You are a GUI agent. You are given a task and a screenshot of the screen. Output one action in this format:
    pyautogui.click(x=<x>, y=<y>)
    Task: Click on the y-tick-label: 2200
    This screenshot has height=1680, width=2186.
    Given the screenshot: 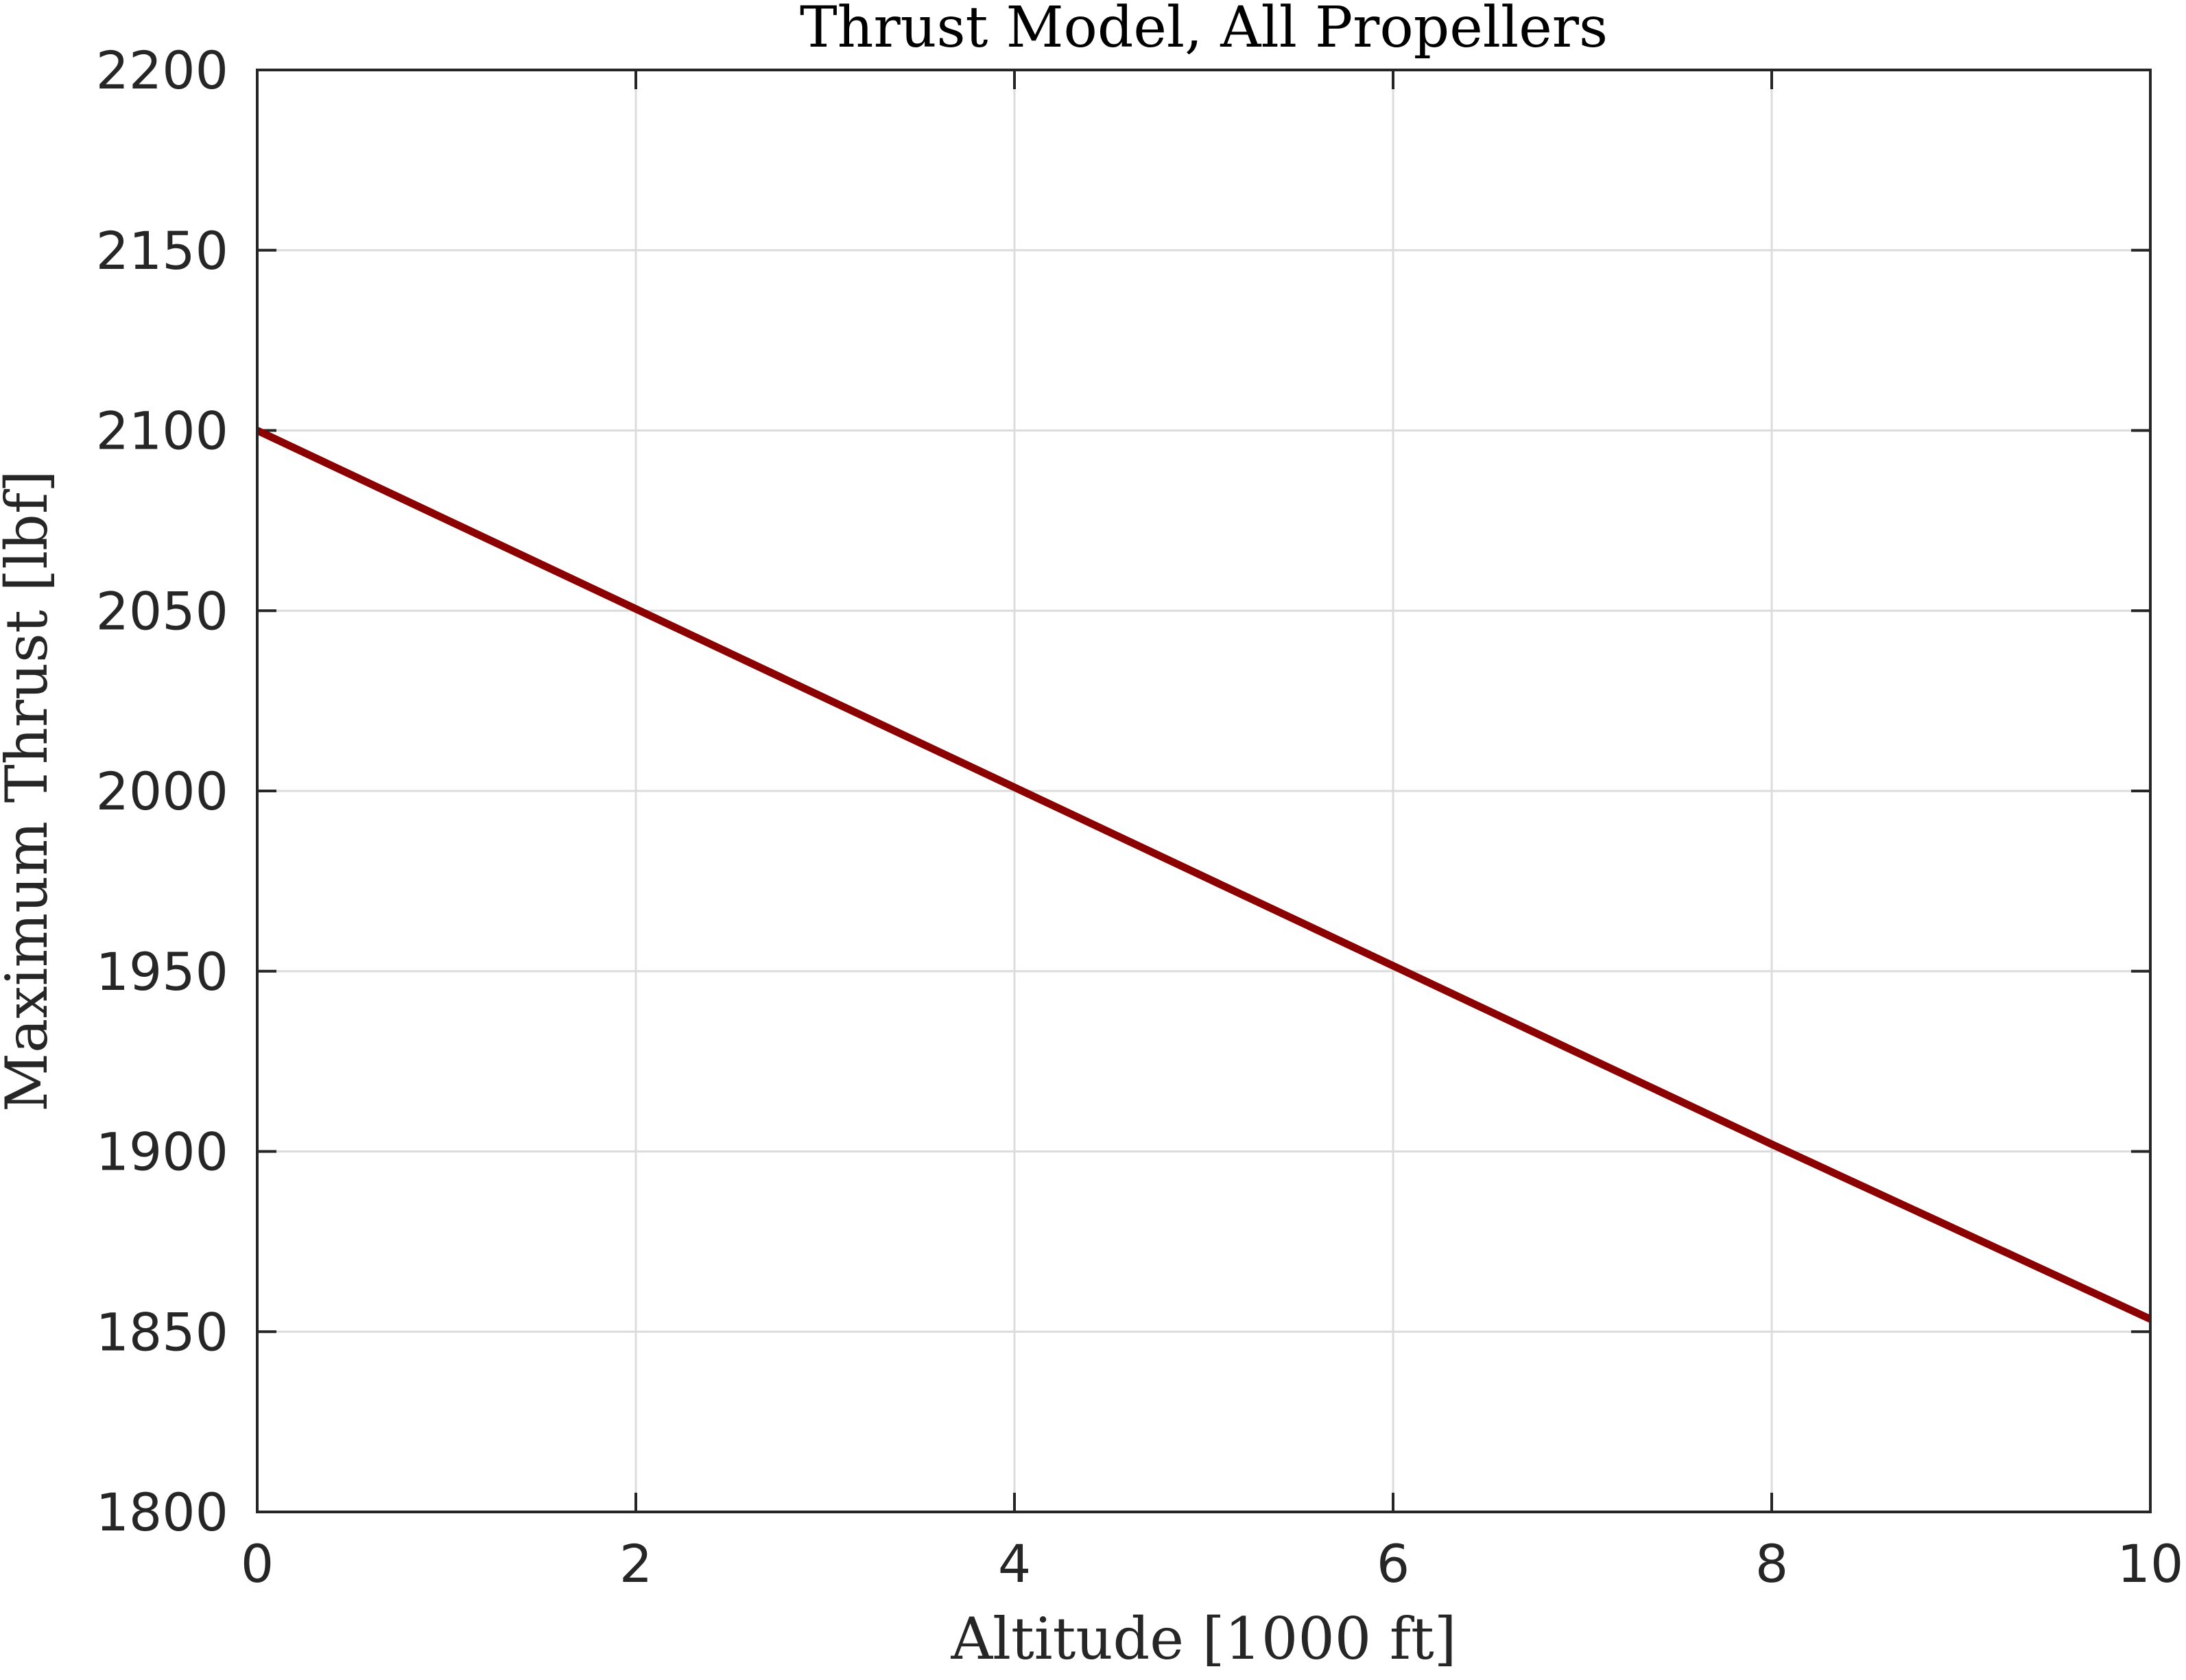 What is the action you would take?
    pyautogui.click(x=162, y=70)
    